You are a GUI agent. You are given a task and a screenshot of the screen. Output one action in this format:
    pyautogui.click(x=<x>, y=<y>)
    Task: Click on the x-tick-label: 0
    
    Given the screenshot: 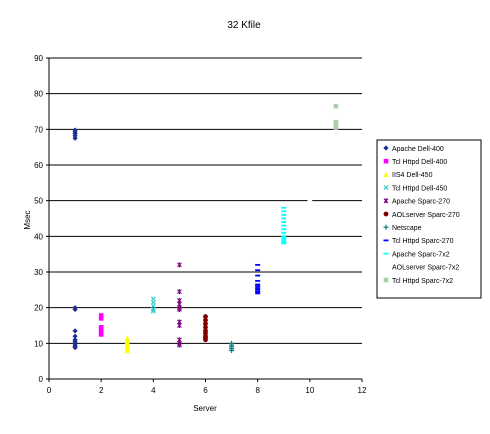 What is the action you would take?
    pyautogui.click(x=49, y=390)
    